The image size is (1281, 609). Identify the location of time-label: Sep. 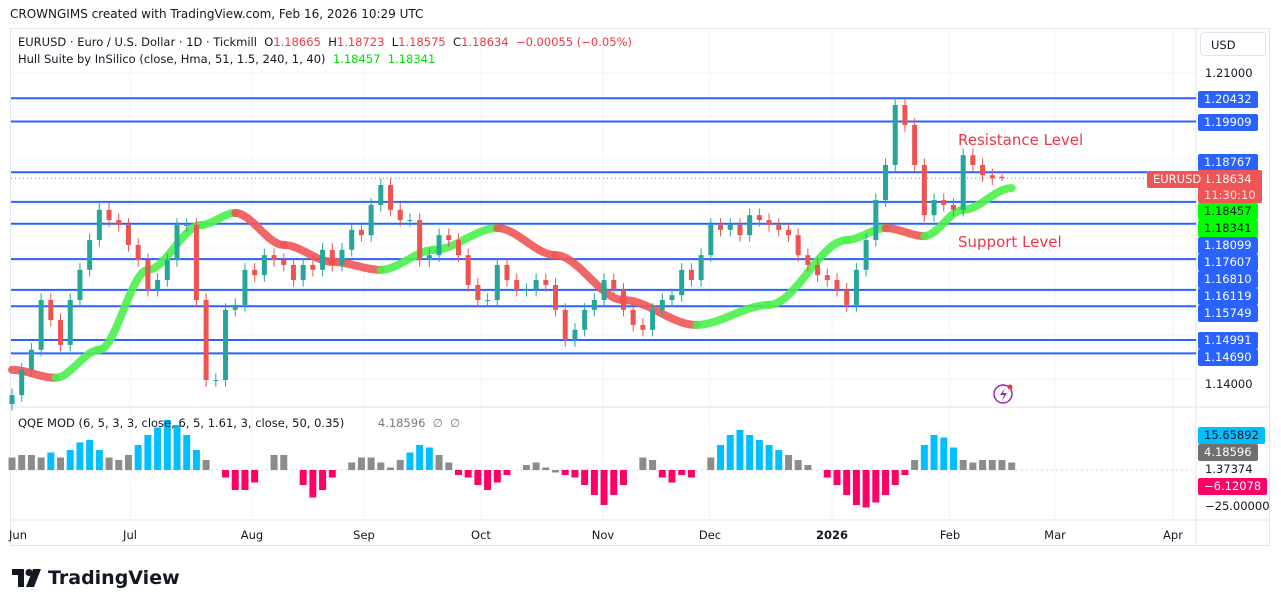
(364, 535).